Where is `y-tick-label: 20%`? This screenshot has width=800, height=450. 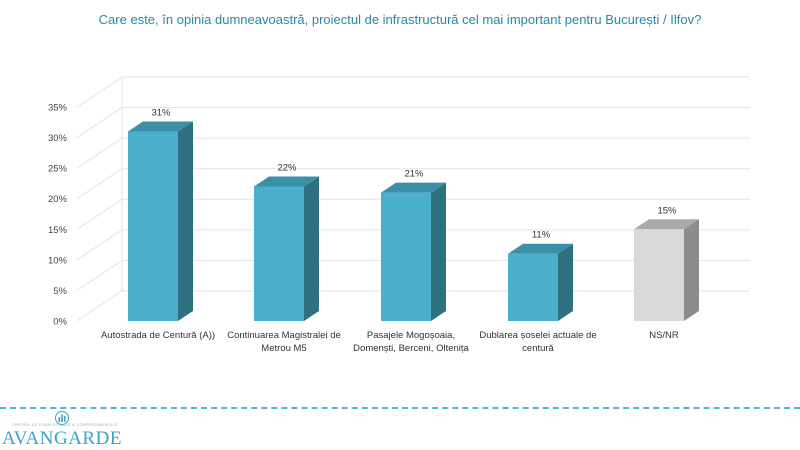 y-tick-label: 20% is located at coordinates (58, 199).